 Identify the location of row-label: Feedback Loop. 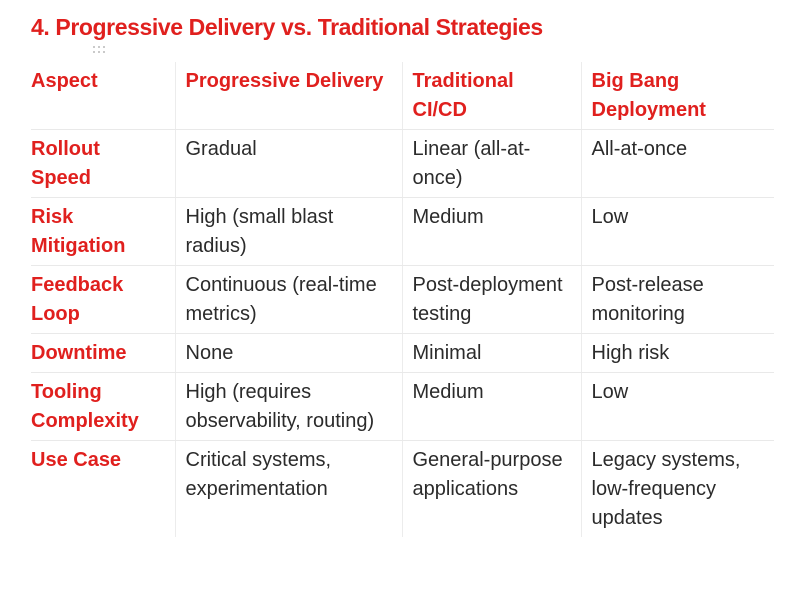
(103, 299).